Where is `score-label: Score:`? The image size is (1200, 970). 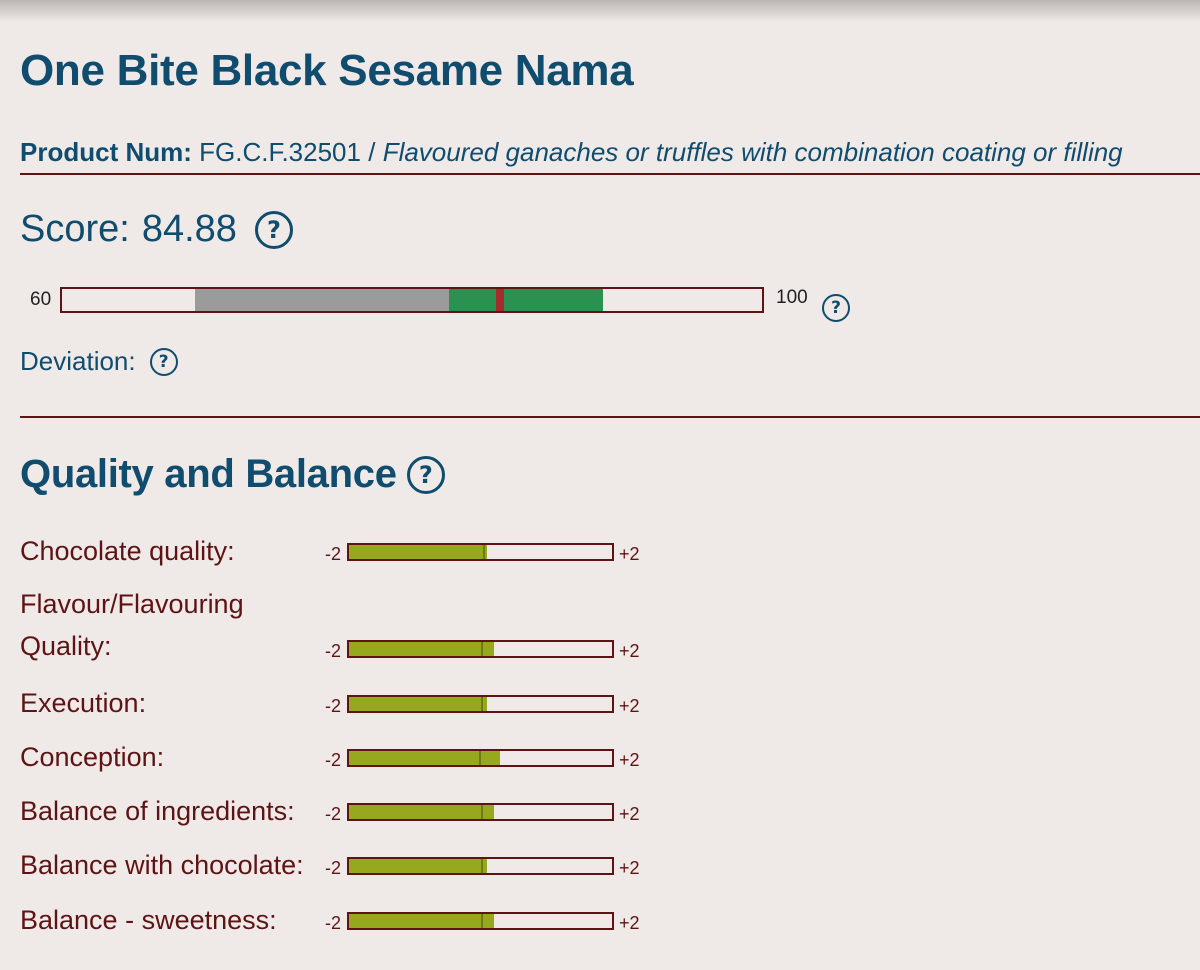
score-label: Score: is located at coordinates (75, 229).